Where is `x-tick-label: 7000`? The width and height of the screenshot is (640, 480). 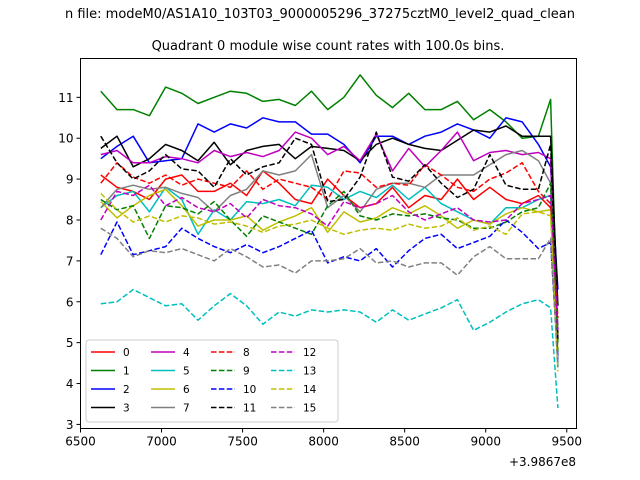 x-tick-label: 7000 is located at coordinates (161, 442).